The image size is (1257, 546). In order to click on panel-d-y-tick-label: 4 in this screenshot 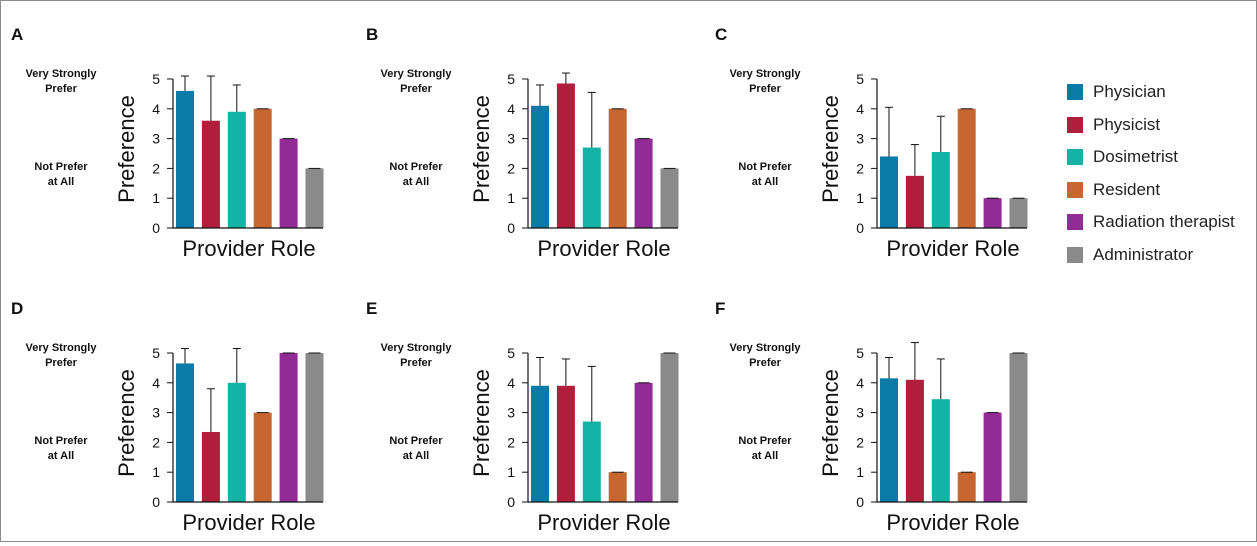, I will do `click(156, 383)`.